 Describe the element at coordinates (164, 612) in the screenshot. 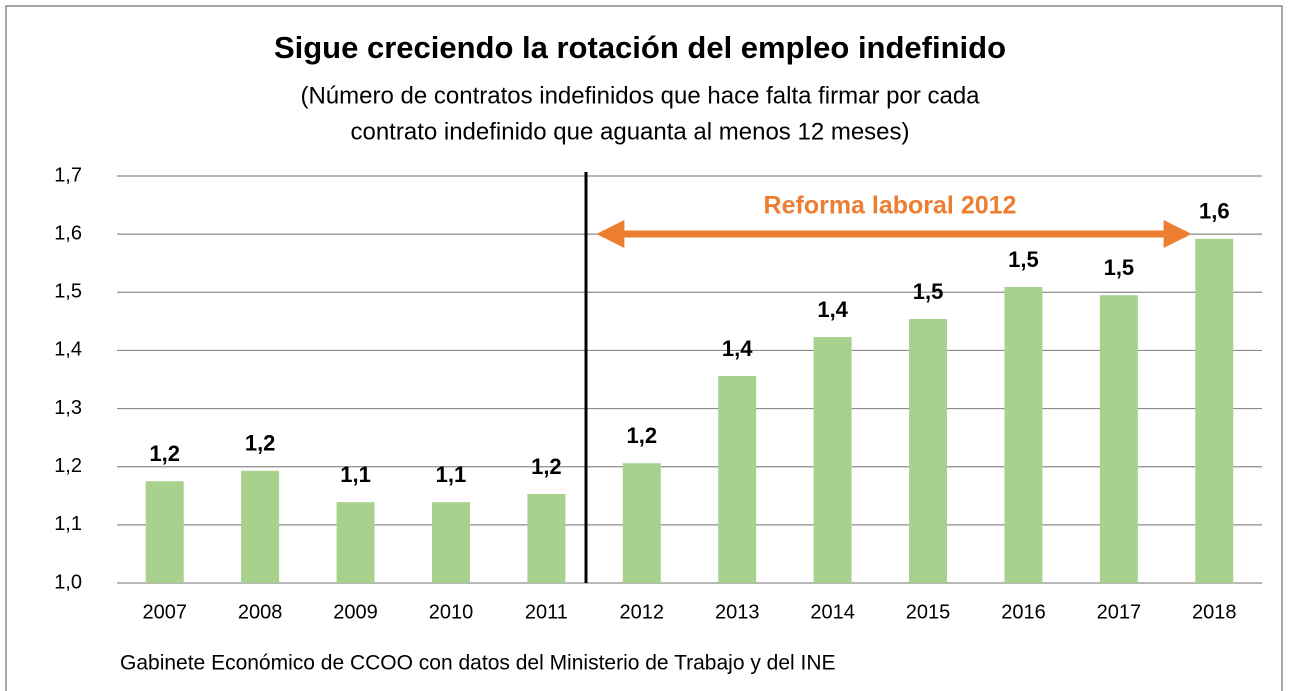

I see `x-tick-label: 2007` at that location.